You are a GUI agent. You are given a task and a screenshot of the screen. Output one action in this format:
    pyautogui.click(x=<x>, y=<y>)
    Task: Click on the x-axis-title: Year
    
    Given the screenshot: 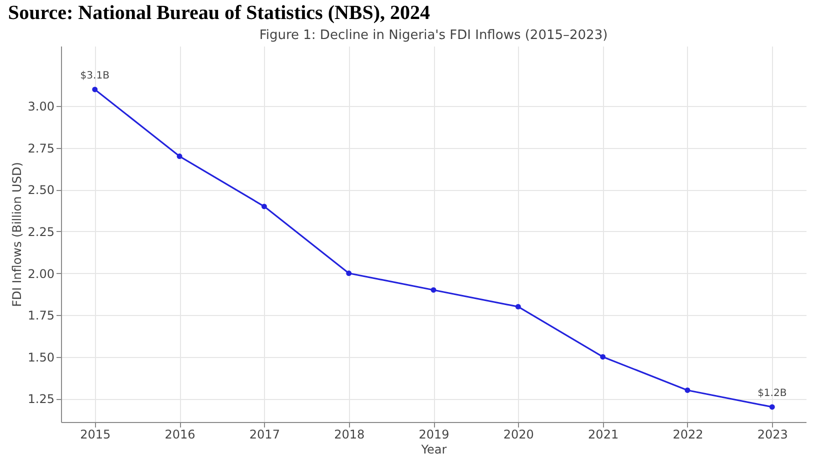 What is the action you would take?
    pyautogui.click(x=433, y=449)
    